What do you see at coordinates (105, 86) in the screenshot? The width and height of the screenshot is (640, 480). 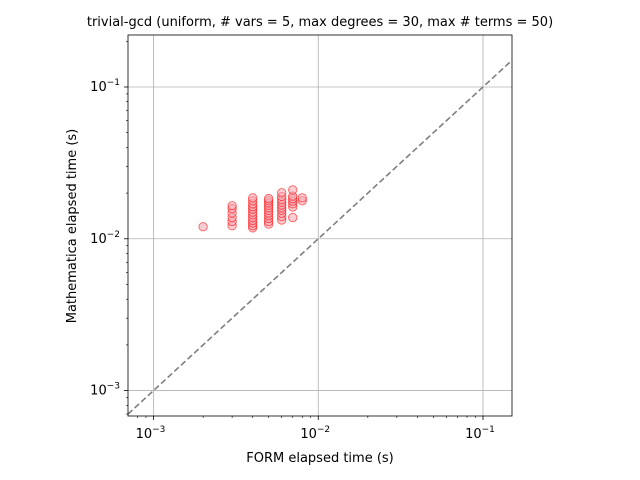 I see `y-tick-label: 10⁻¹` at bounding box center [105, 86].